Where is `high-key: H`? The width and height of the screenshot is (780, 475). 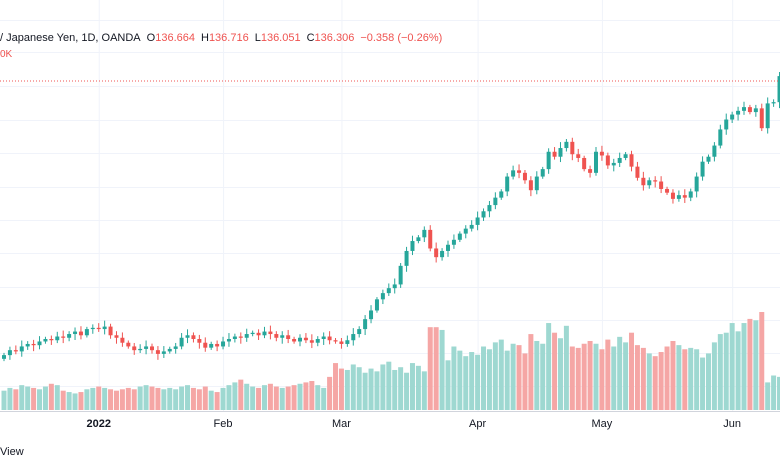 high-key: H is located at coordinates (205, 38).